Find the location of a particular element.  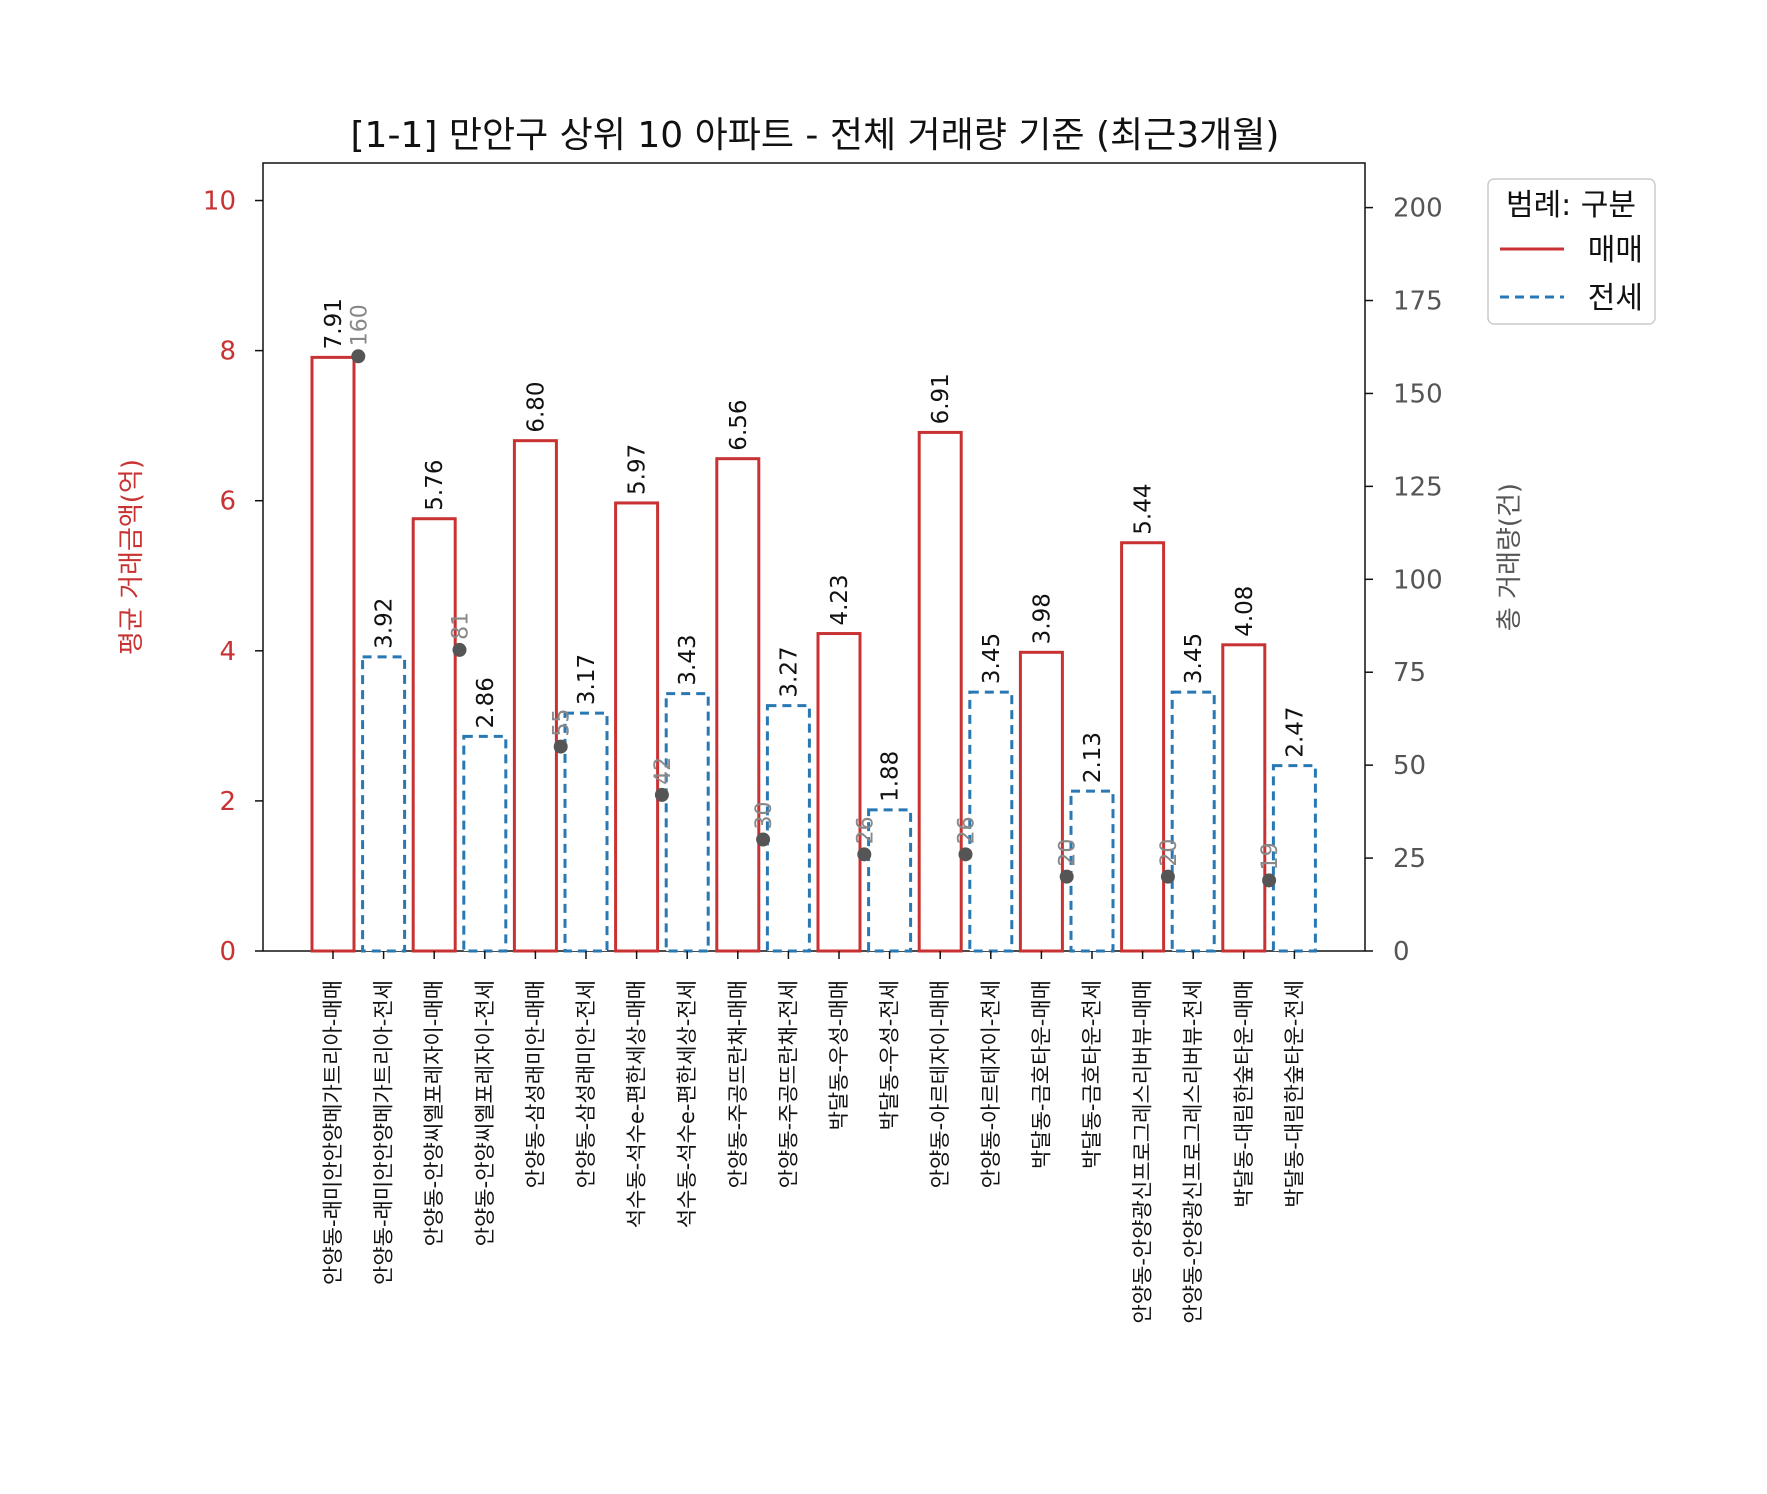

y-left-tick-label: 10 is located at coordinates (219, 202).